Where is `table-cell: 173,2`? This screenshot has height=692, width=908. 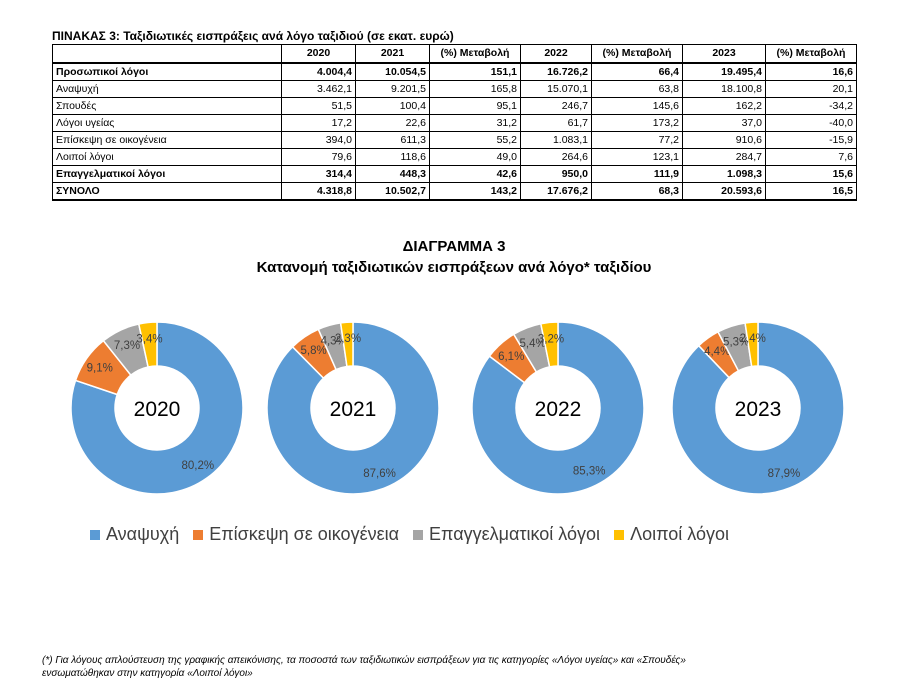
table-cell: 173,2 is located at coordinates (637, 123).